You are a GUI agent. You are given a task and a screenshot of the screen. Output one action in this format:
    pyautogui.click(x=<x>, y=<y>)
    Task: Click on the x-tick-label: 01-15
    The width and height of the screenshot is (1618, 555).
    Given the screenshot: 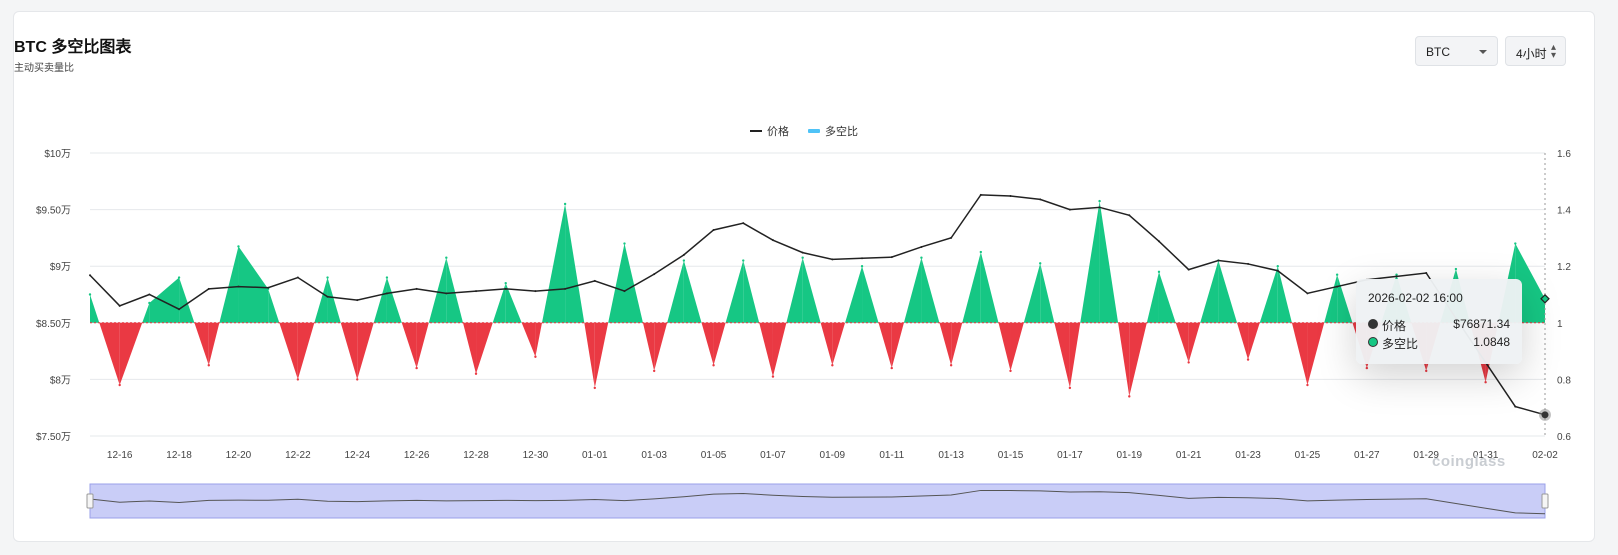 What is the action you would take?
    pyautogui.click(x=1011, y=455)
    